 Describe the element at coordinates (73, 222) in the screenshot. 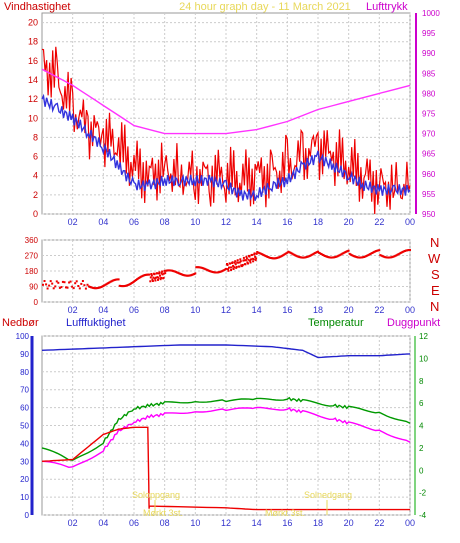

I see `x-tick-label: 02` at that location.